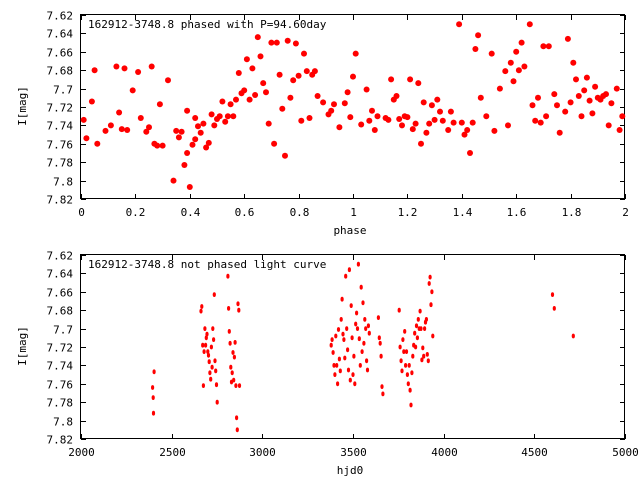 This screenshot has width=640, height=485. What do you see at coordinates (625, 452) in the screenshot?
I see `unphased-x-tick-label: 5000` at bounding box center [625, 452].